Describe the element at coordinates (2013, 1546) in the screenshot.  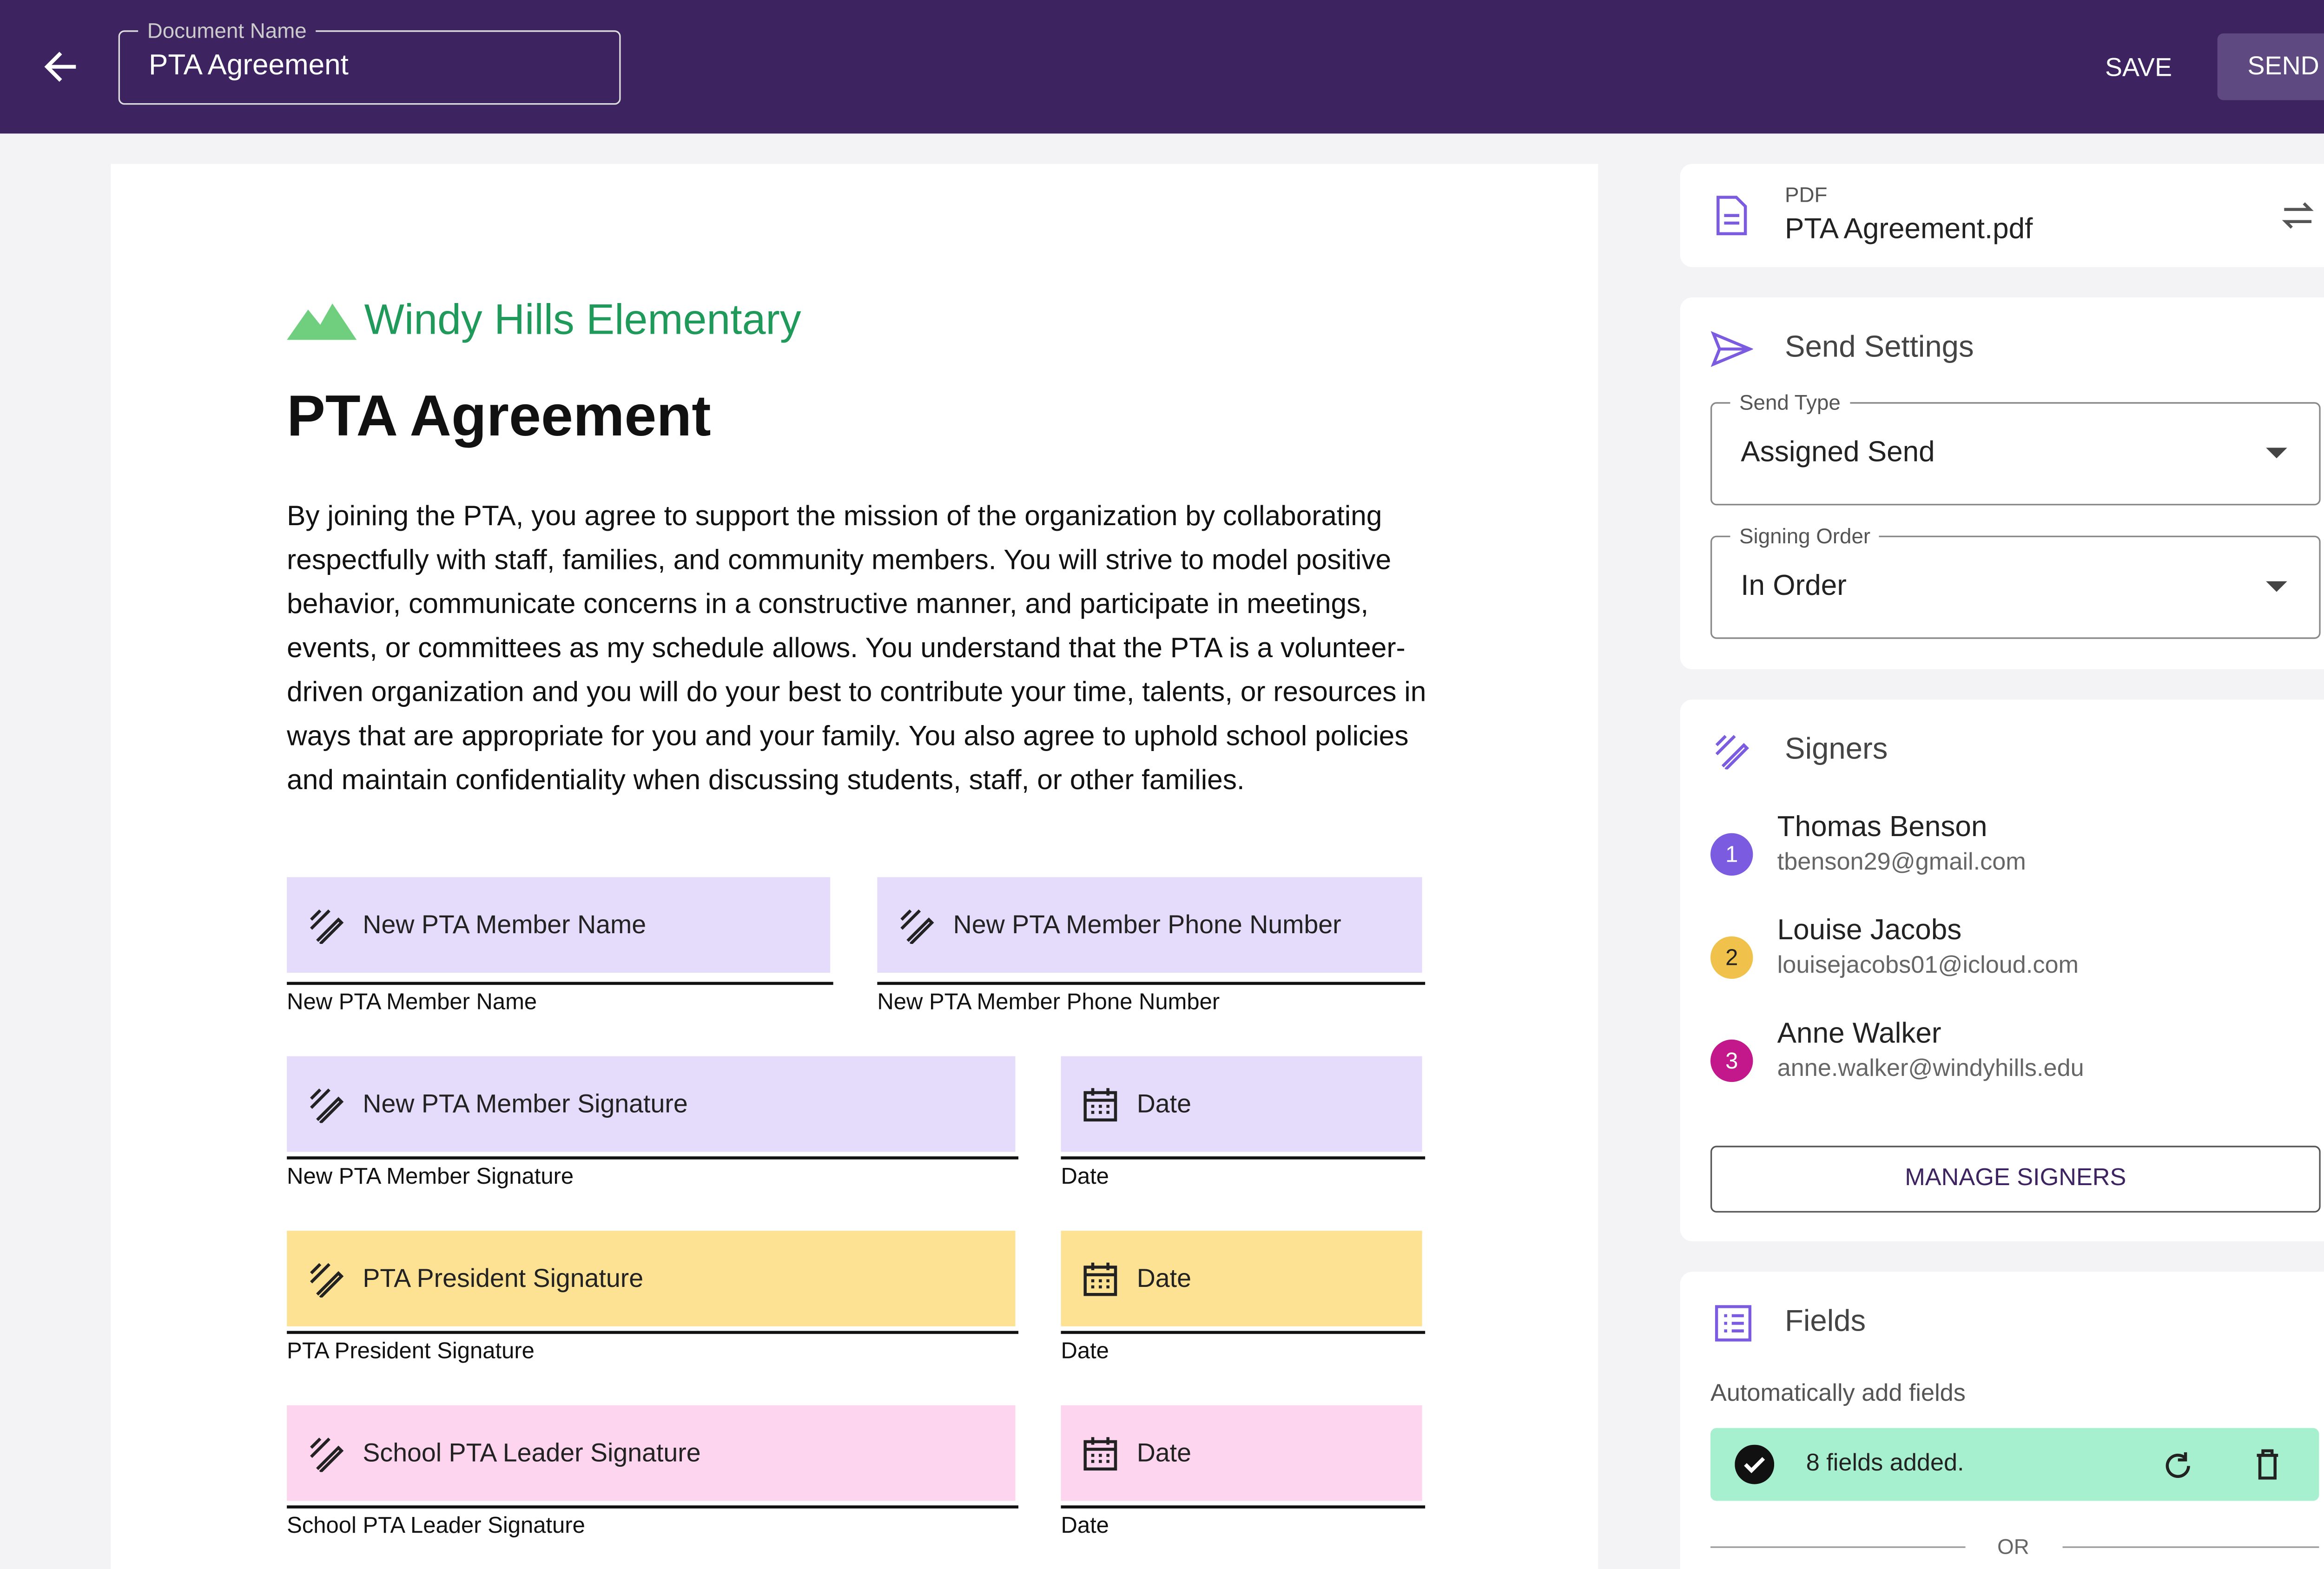
I see `or-label: OR` at that location.